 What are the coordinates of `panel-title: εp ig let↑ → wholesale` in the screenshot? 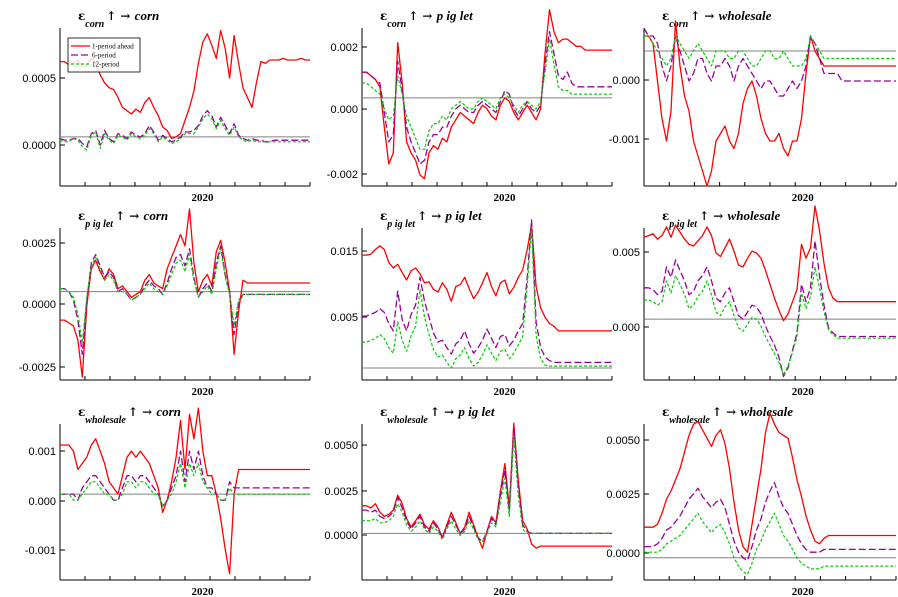 It's located at (721, 219).